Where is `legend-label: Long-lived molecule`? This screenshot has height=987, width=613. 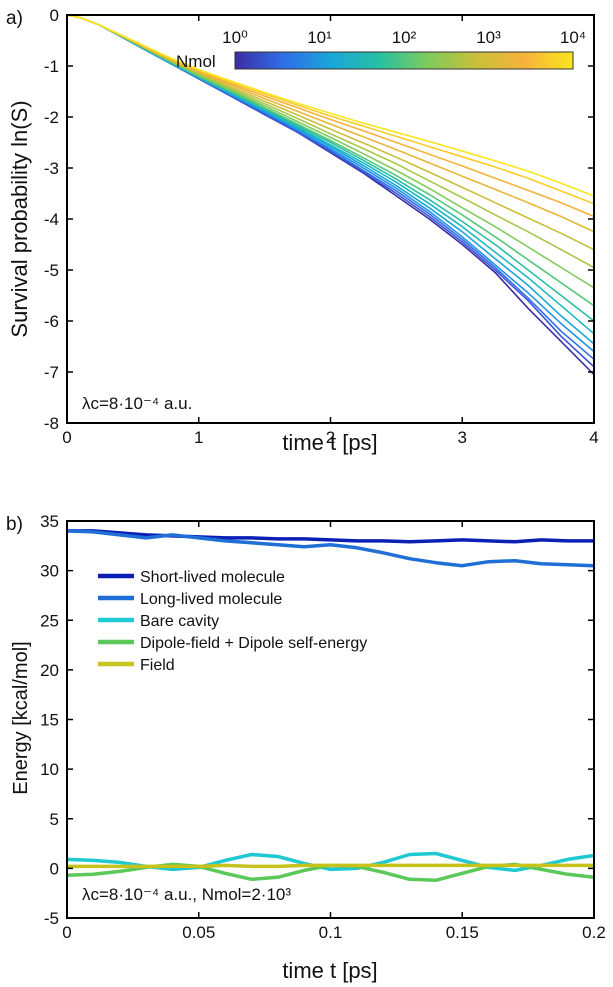 legend-label: Long-lived molecule is located at coordinates (211, 599).